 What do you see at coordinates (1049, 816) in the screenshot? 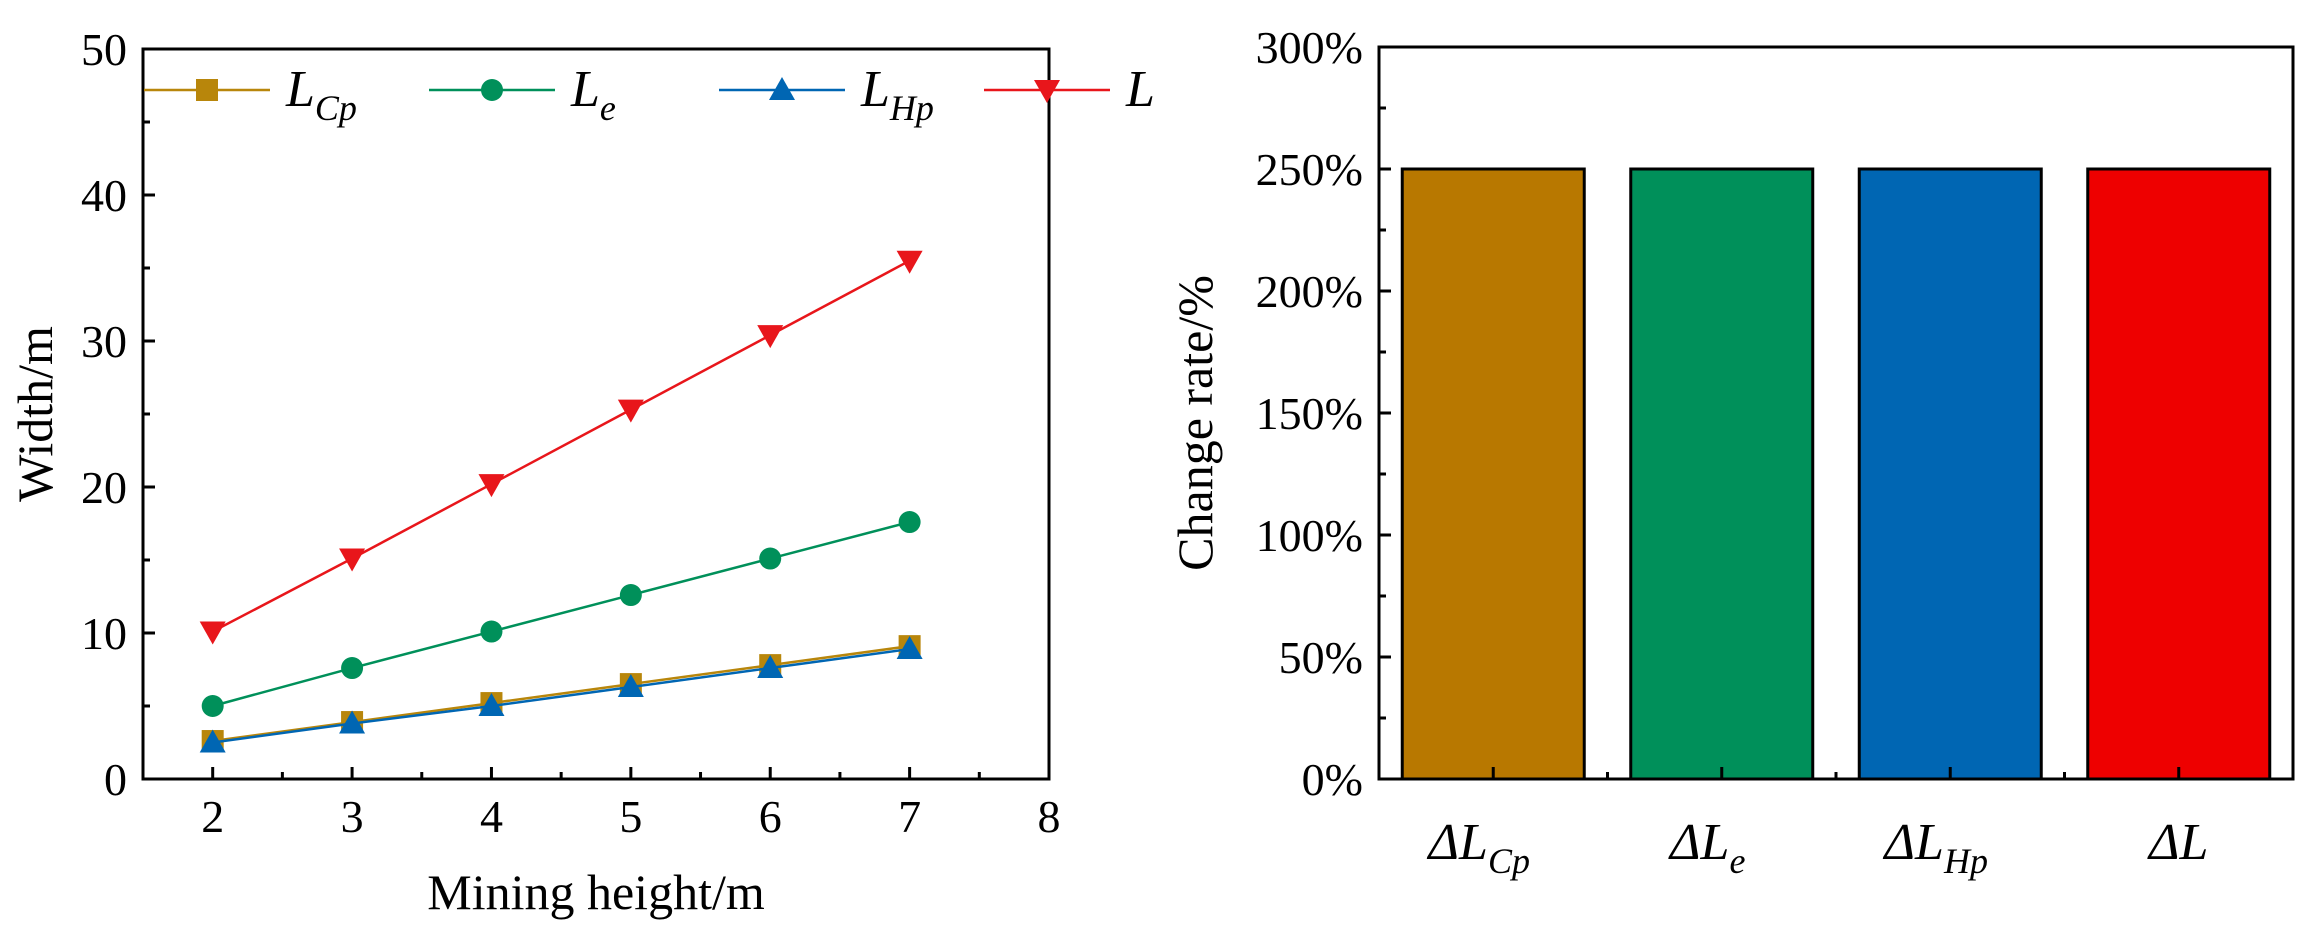
I see `x-tick-label: 8` at bounding box center [1049, 816].